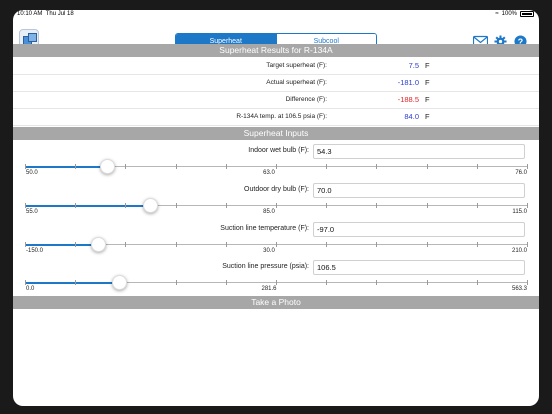 The width and height of the screenshot is (552, 414). I want to click on result-label: R-134A temp. at 106.5 psia (F):, so click(281, 116).